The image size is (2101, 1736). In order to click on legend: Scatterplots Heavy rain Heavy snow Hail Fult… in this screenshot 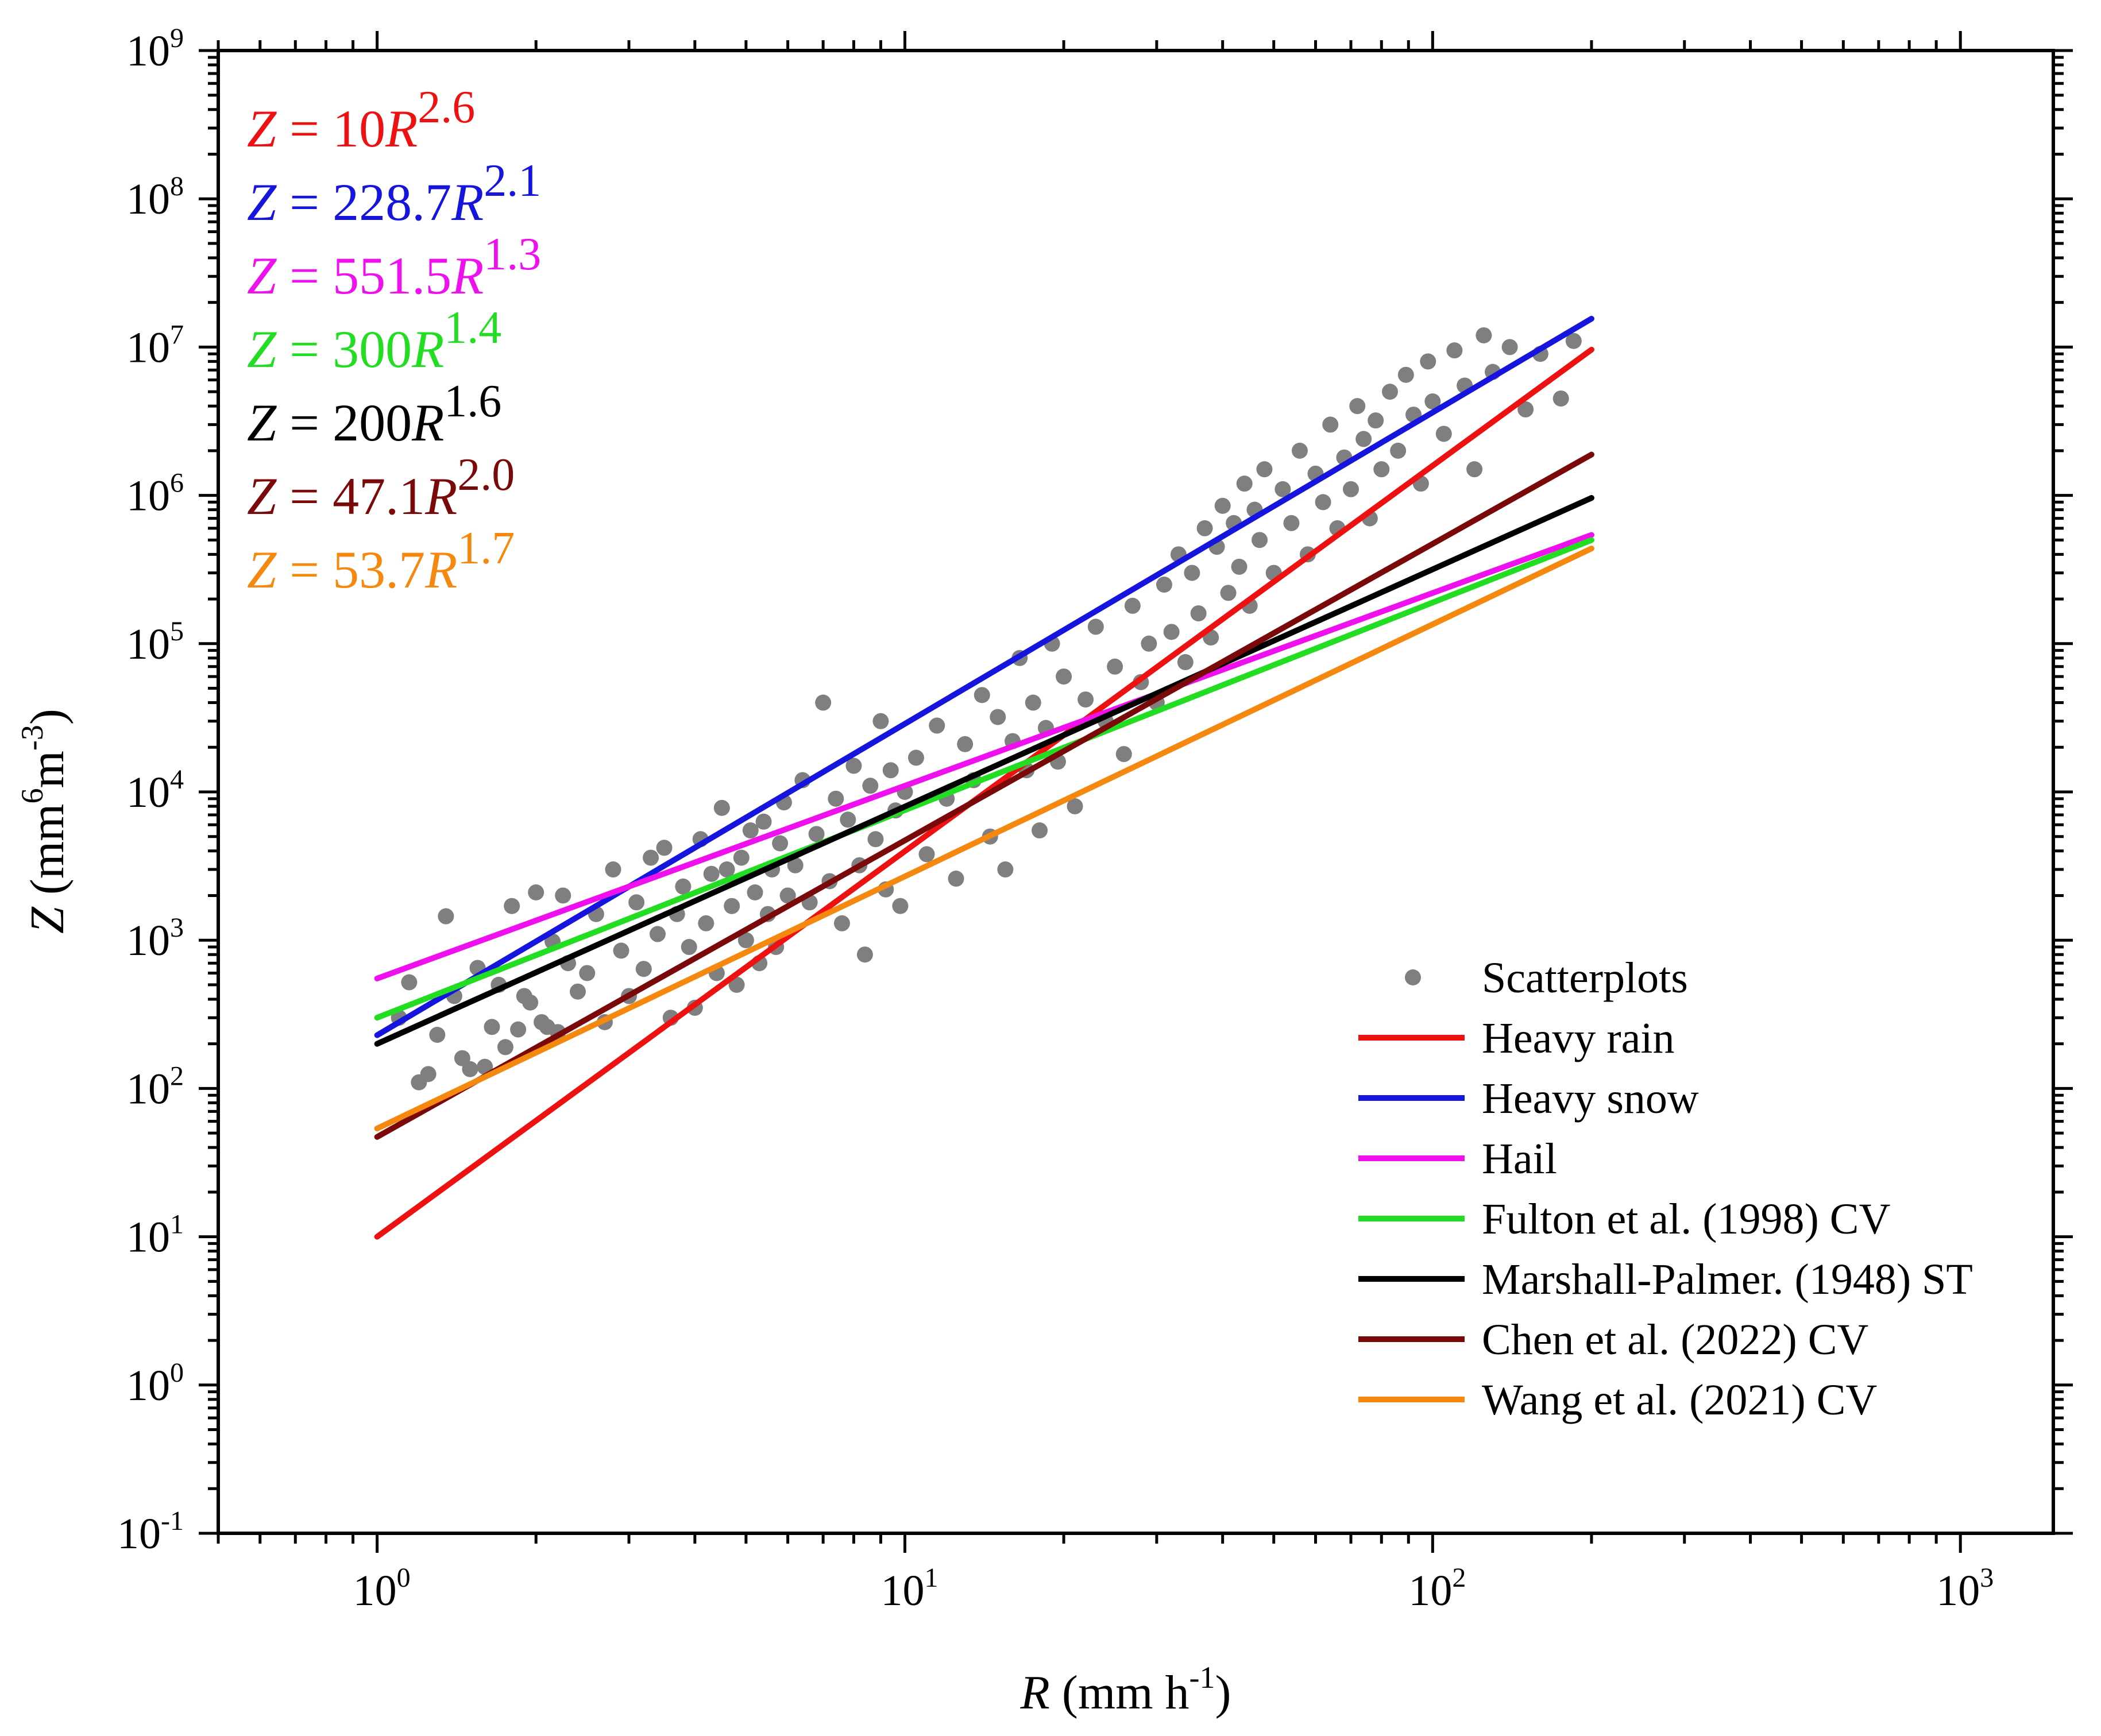, I will do `click(1666, 1189)`.